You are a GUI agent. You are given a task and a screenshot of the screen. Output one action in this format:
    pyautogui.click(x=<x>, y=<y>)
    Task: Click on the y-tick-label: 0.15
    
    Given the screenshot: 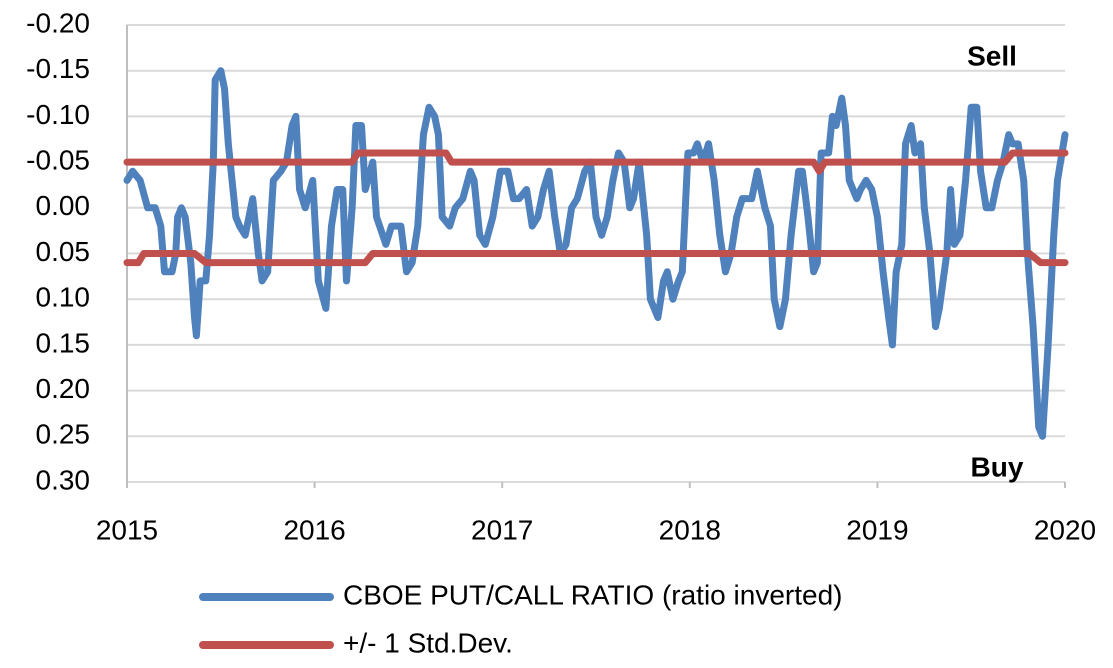 What is the action you would take?
    pyautogui.click(x=63, y=342)
    